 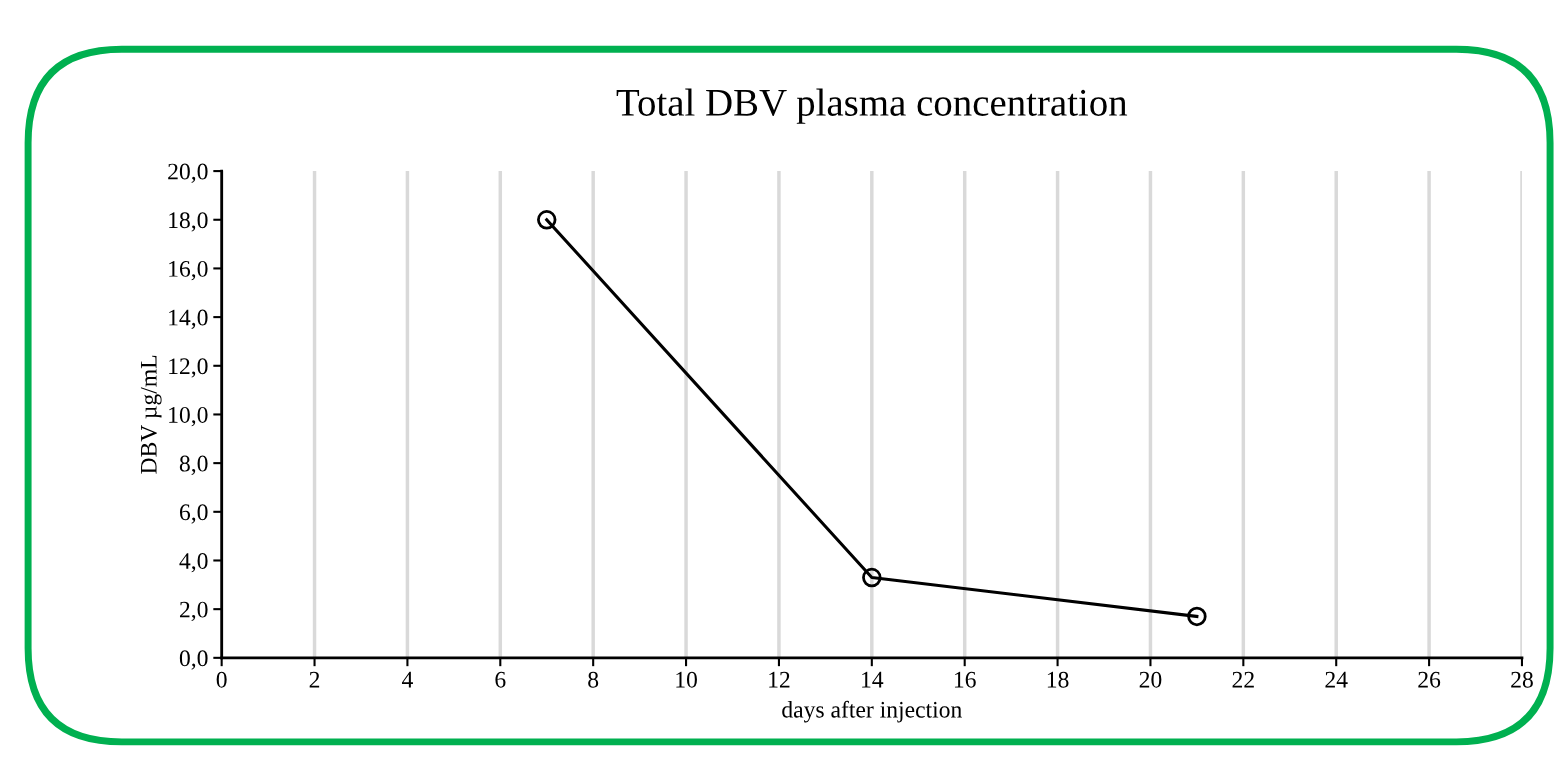 I want to click on x-tick-label: 26, so click(x=1429, y=679).